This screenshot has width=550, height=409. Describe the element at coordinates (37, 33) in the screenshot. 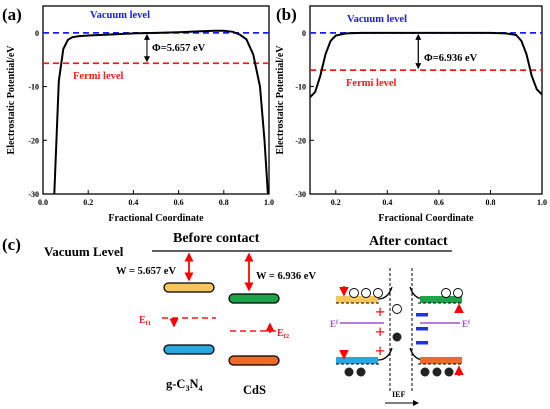

I see `a-ytick-label-0: 0` at that location.